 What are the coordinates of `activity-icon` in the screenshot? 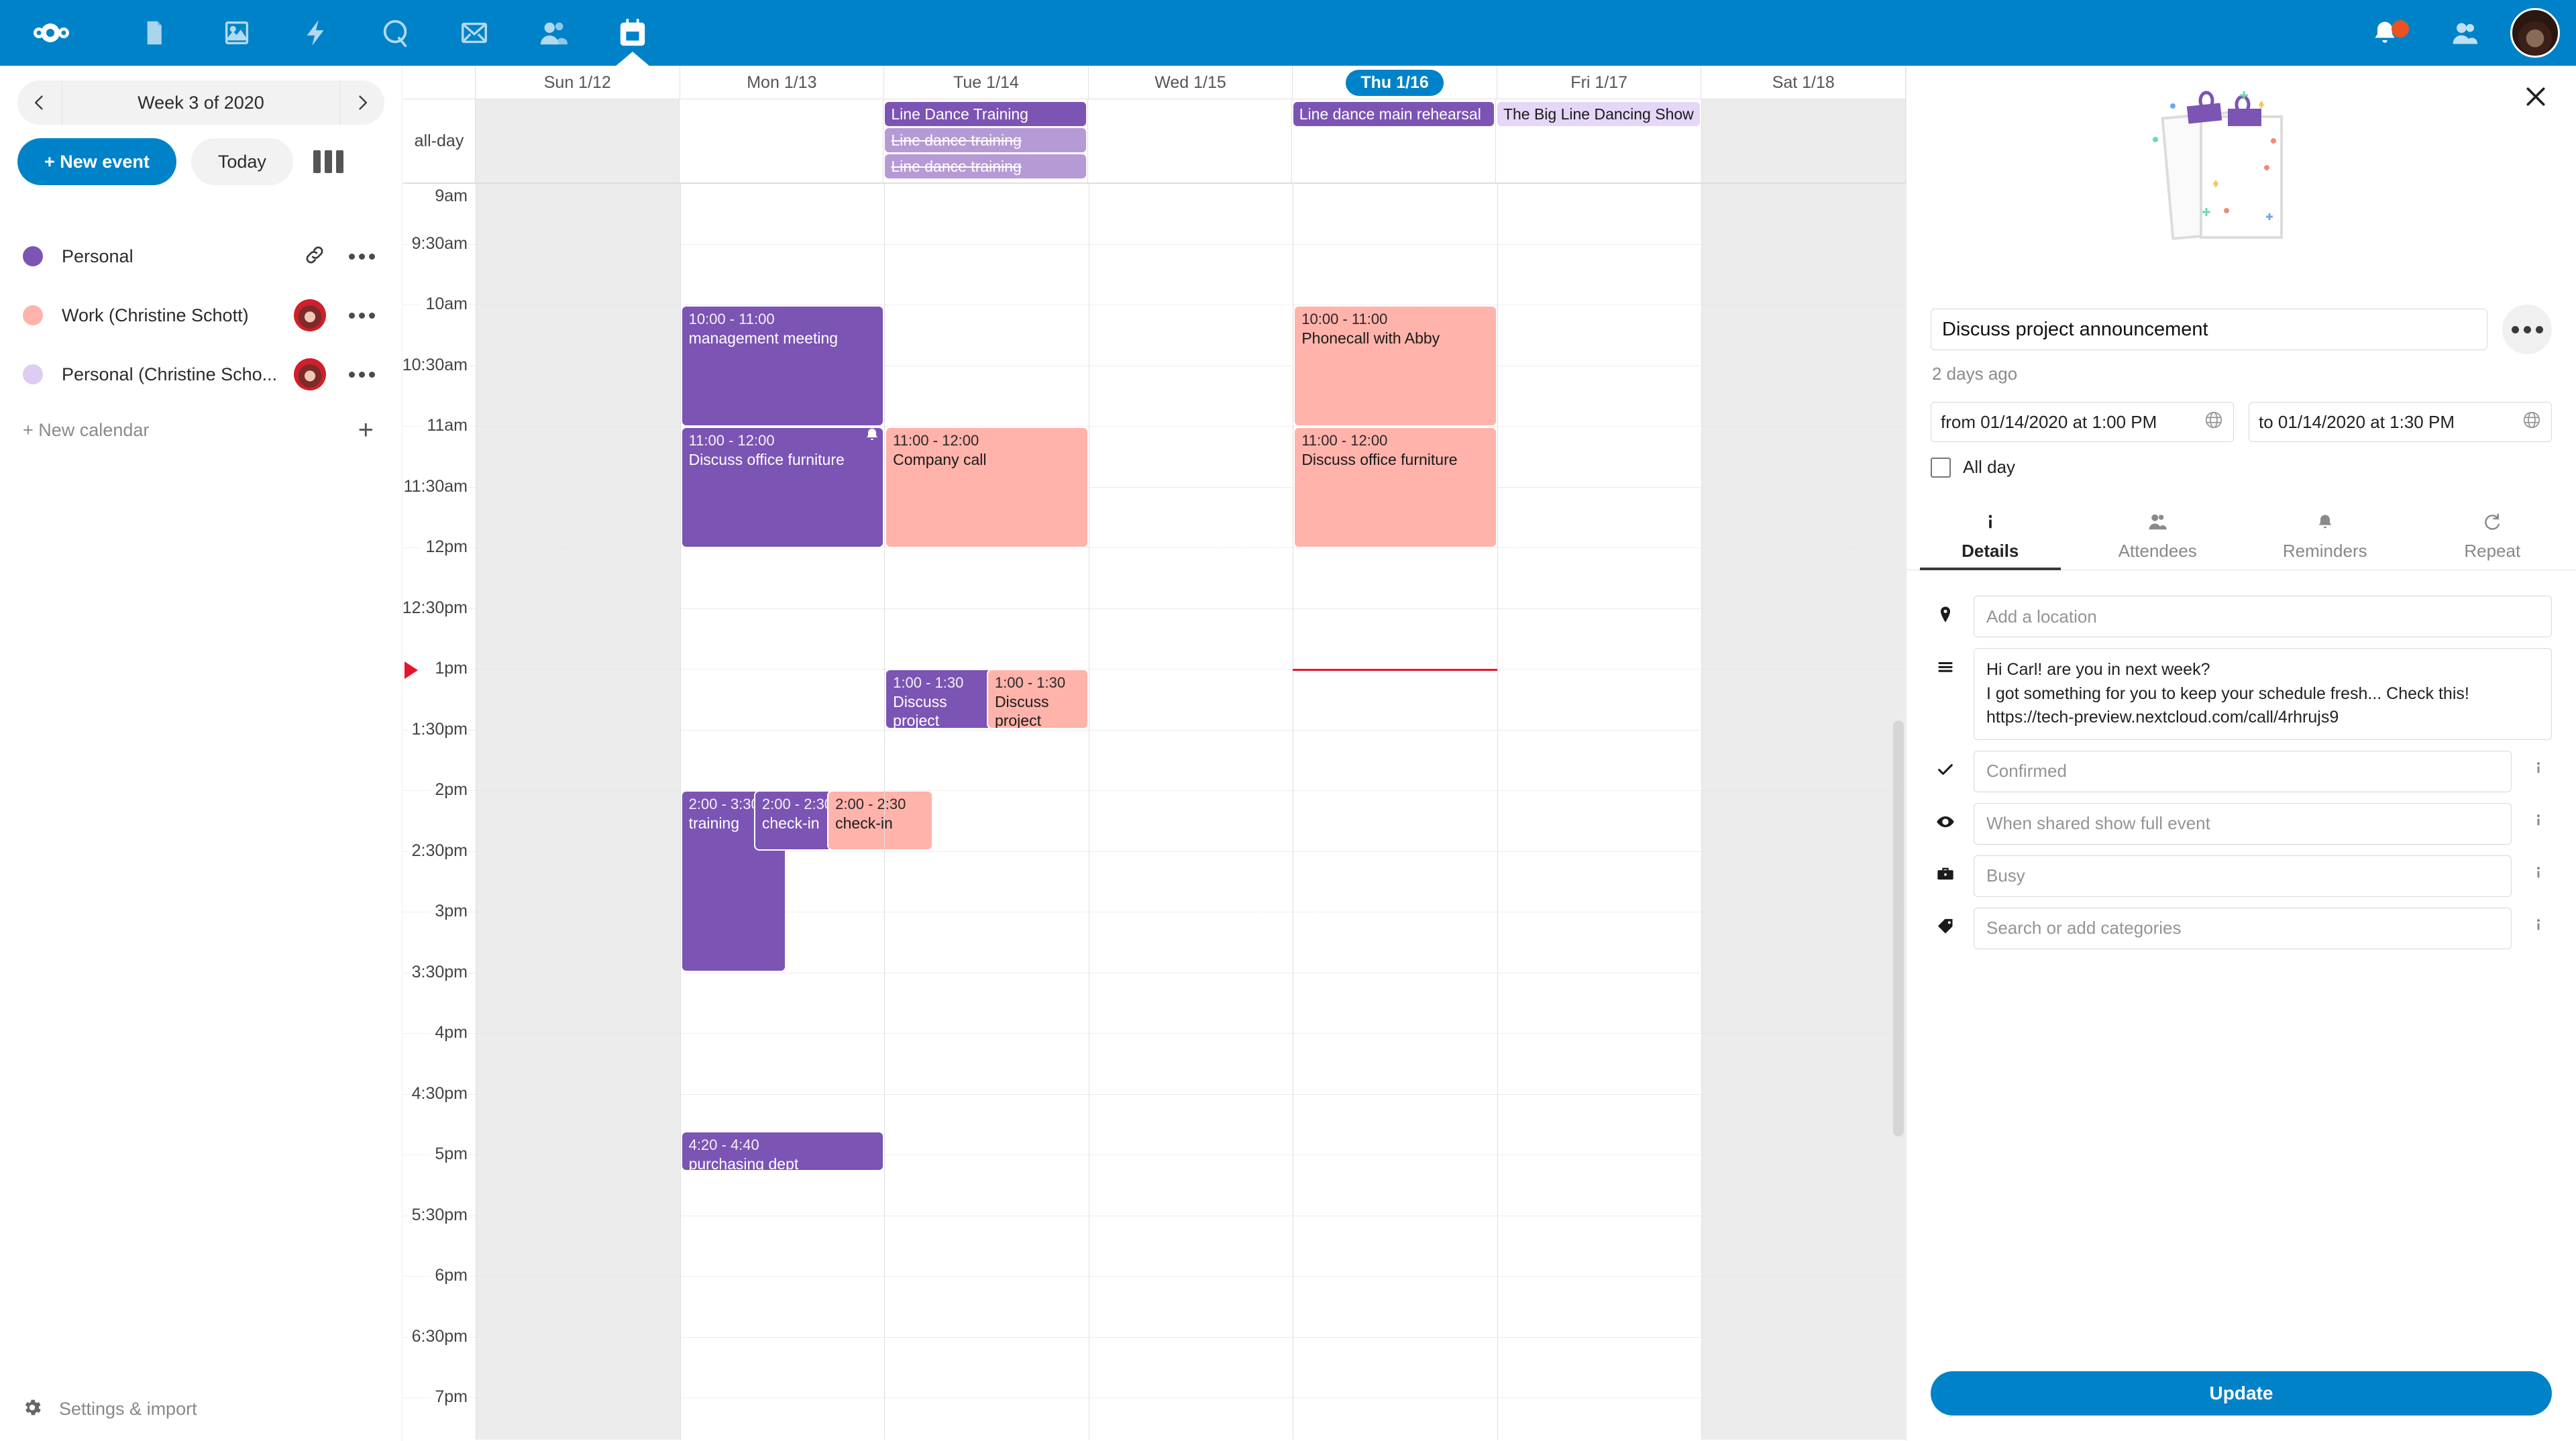 It's located at (316, 33).